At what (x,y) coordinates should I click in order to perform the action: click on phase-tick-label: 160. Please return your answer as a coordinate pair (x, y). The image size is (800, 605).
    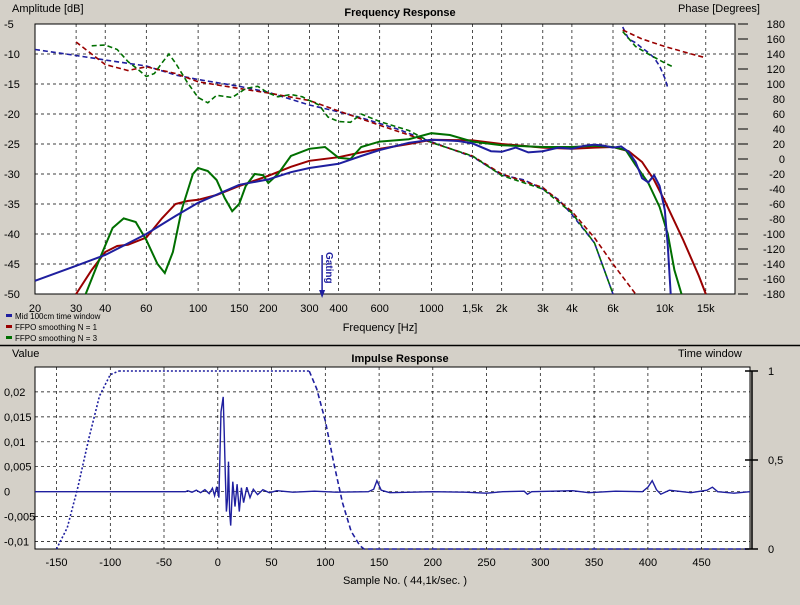
    Looking at the image, I should click on (776, 40).